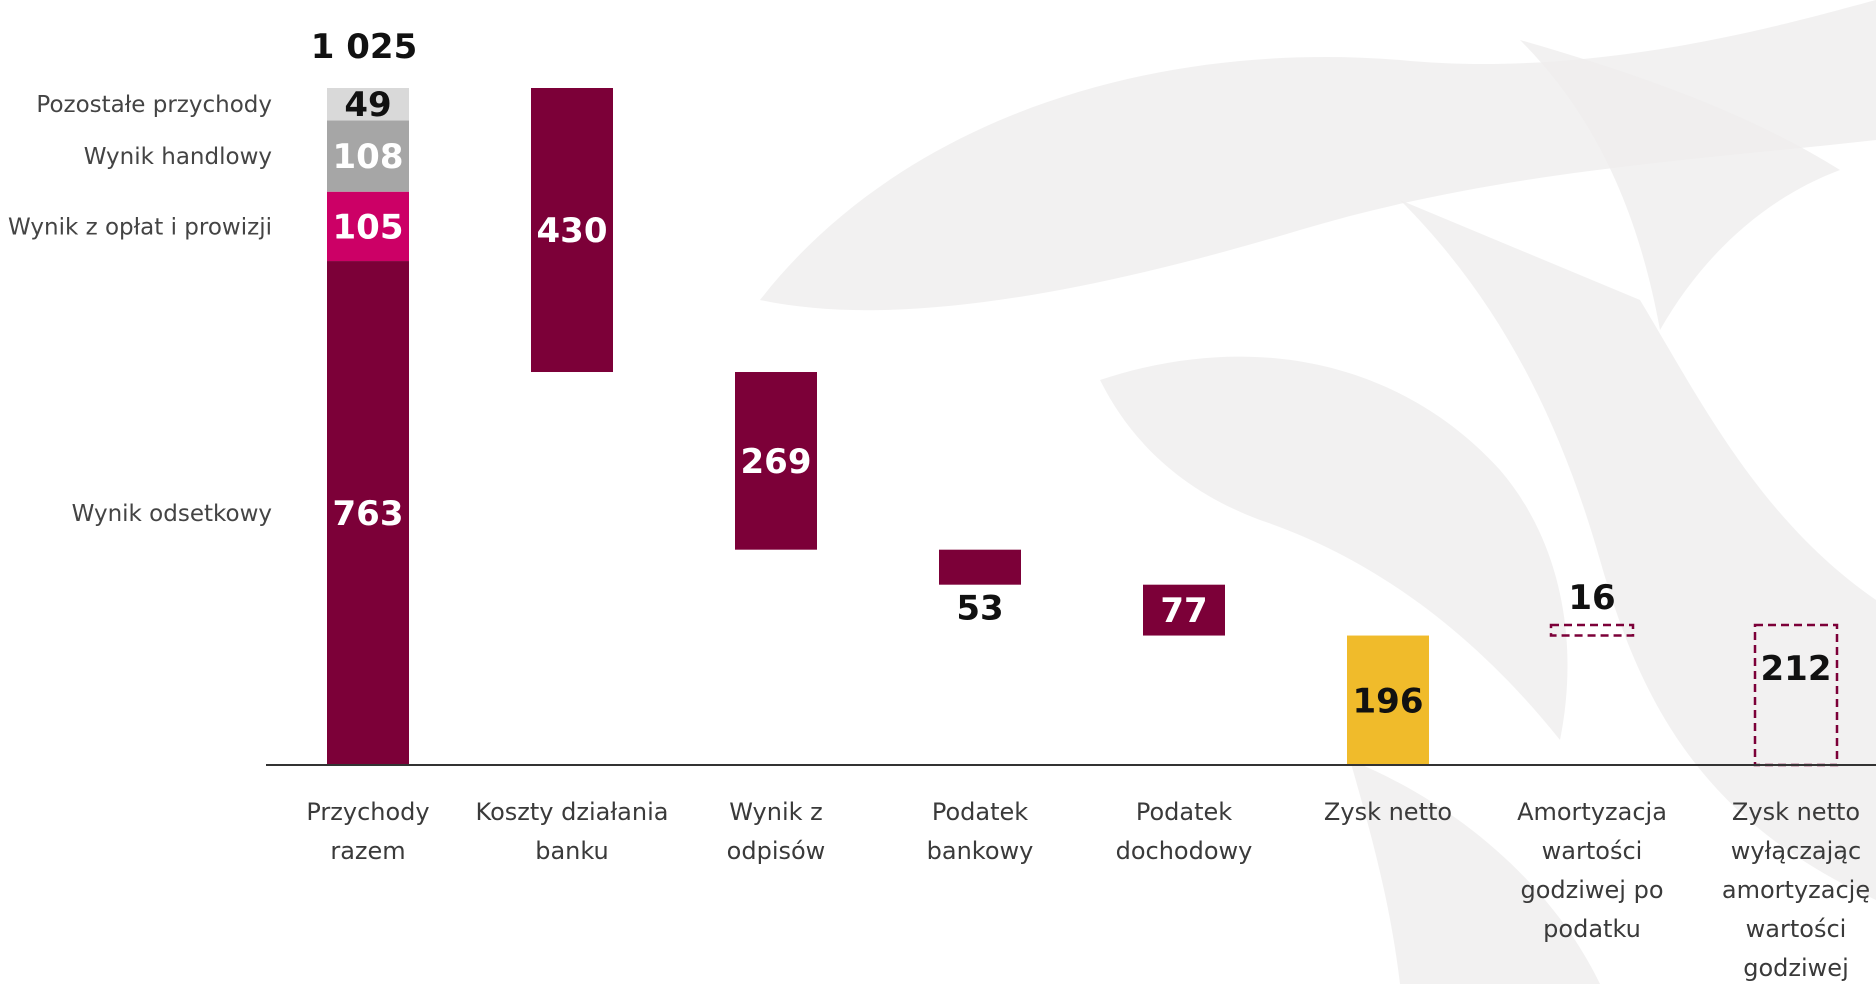 The height and width of the screenshot is (984, 1876). I want to click on stack-segment-name: Wynik handlowy, so click(178, 157).